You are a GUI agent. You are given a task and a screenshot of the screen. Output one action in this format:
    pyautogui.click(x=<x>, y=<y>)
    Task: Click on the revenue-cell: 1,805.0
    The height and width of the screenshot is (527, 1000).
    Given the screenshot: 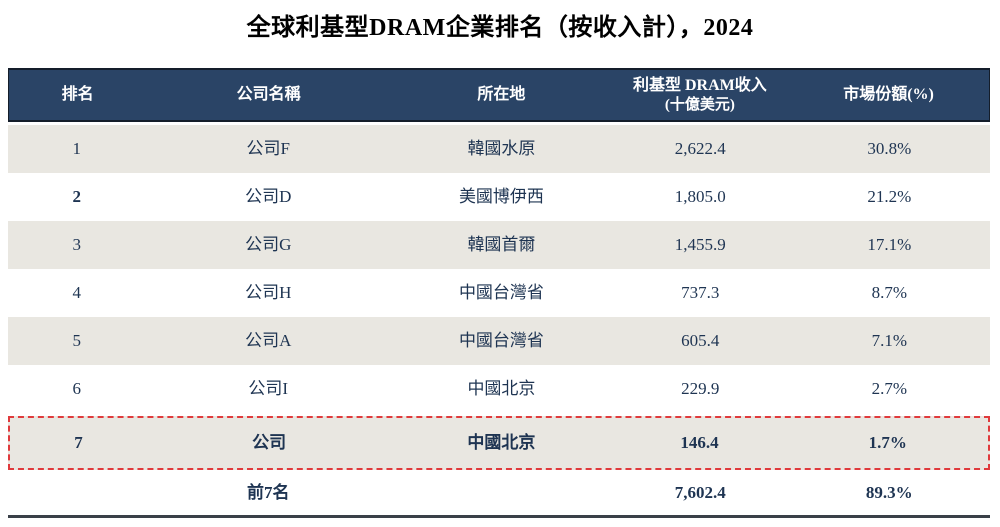 What is the action you would take?
    pyautogui.click(x=700, y=197)
    